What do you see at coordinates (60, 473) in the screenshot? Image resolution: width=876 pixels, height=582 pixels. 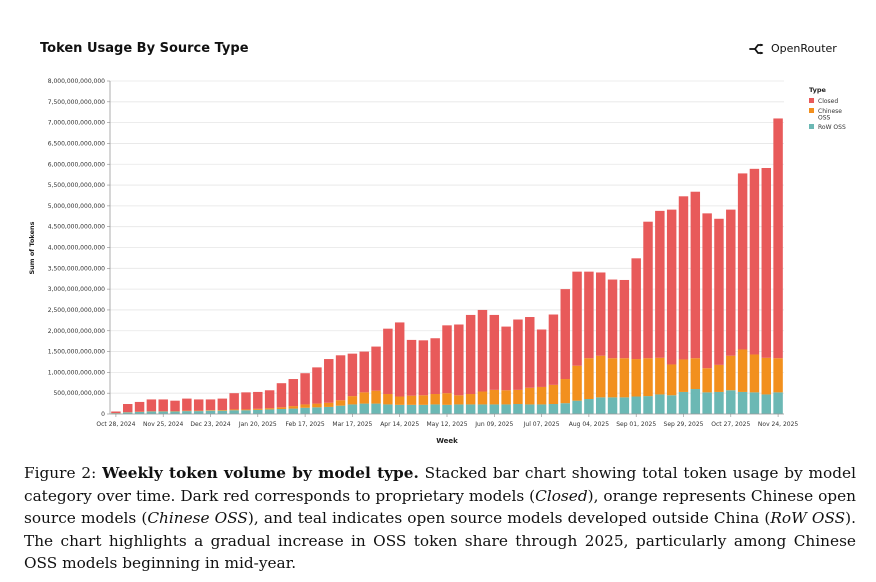 I see `caption-label: Figure 2:` at bounding box center [60, 473].